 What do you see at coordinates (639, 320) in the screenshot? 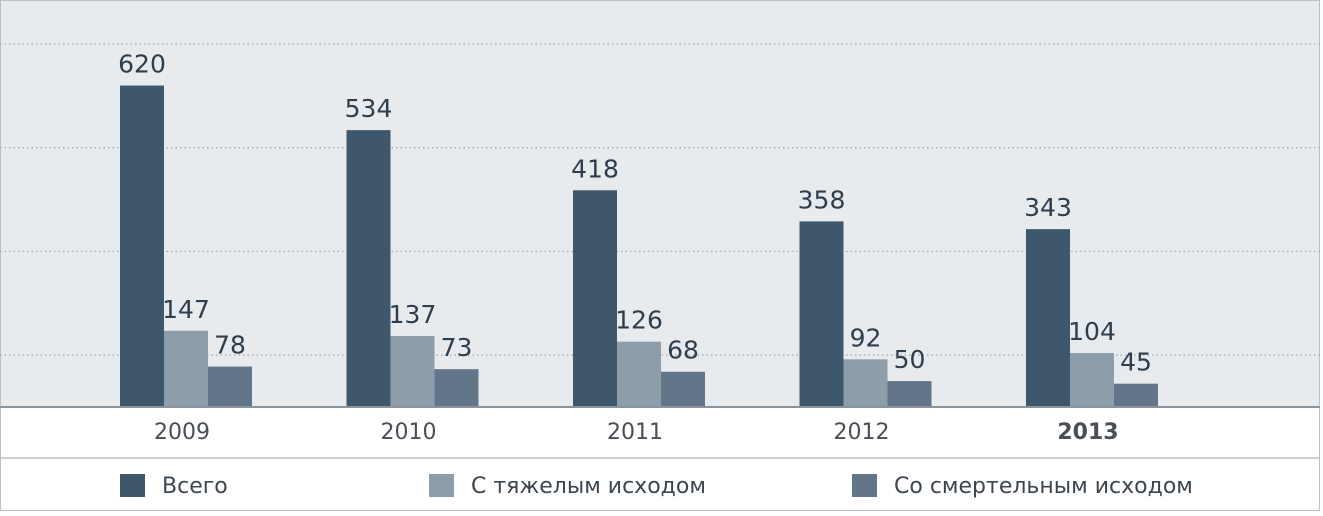
I see `data-label: 126` at bounding box center [639, 320].